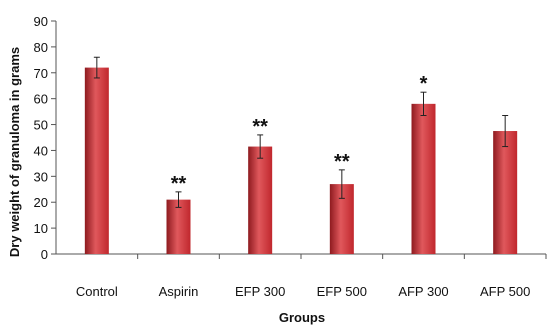 The image size is (547, 327). What do you see at coordinates (342, 291) in the screenshot?
I see `x-tick-label: EFP 500` at bounding box center [342, 291].